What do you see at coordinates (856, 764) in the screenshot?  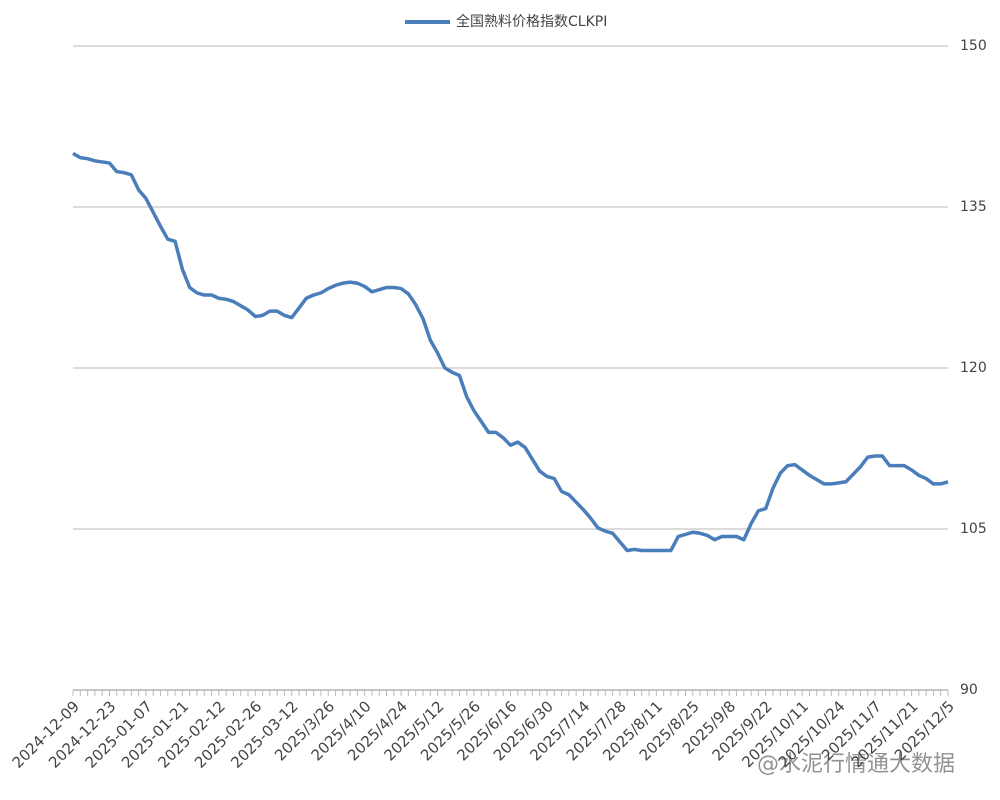 I see `watermark: @水泥行情通大数据` at bounding box center [856, 764].